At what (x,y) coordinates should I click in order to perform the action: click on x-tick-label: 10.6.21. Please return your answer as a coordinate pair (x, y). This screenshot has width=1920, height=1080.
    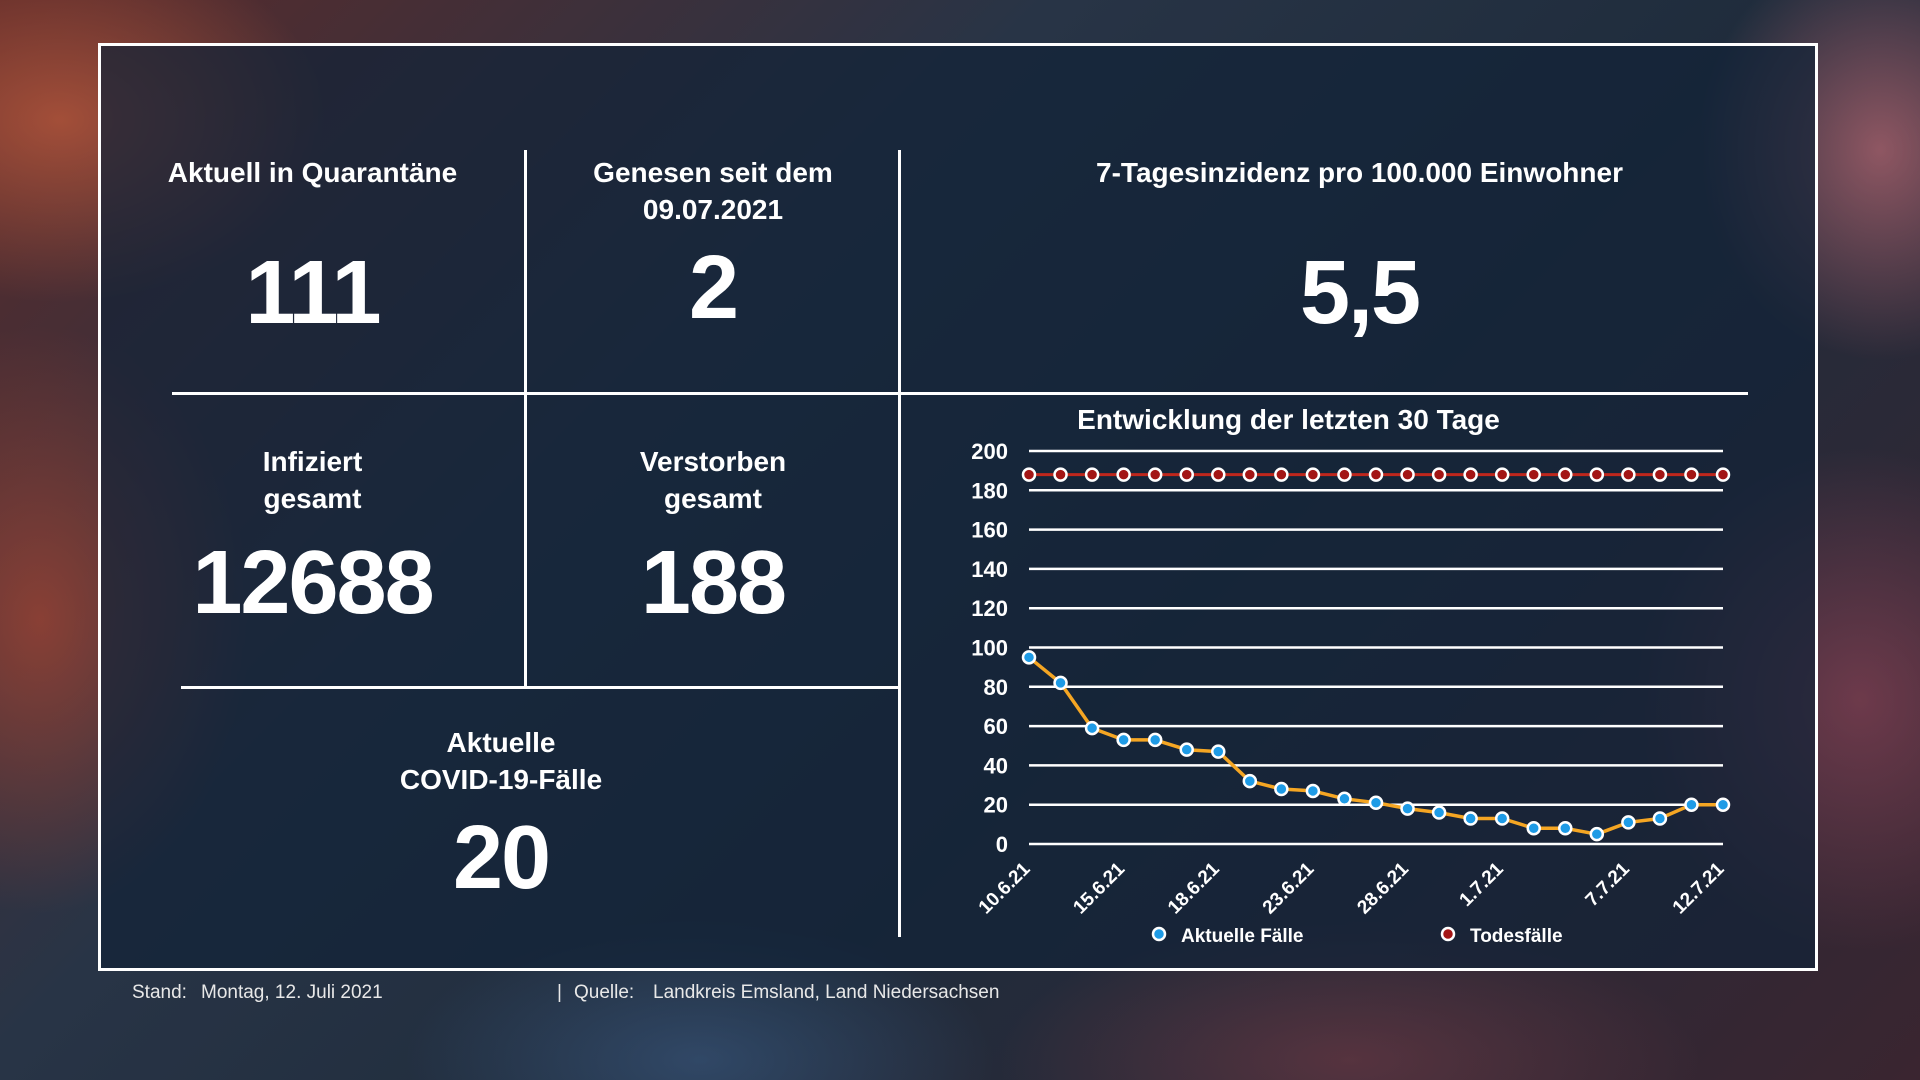
    Looking at the image, I should click on (1005, 888).